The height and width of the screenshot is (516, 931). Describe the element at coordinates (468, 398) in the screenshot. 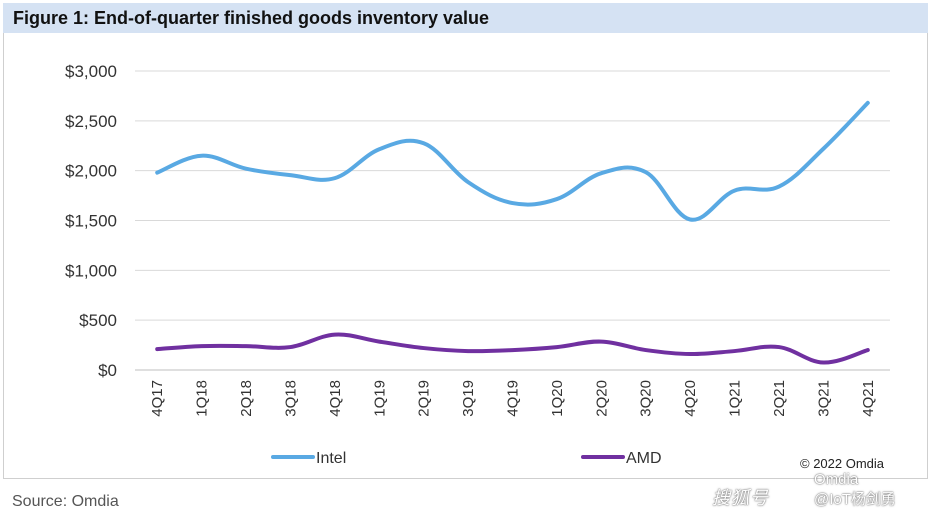

I see `x-tick-label: 3Q19` at that location.